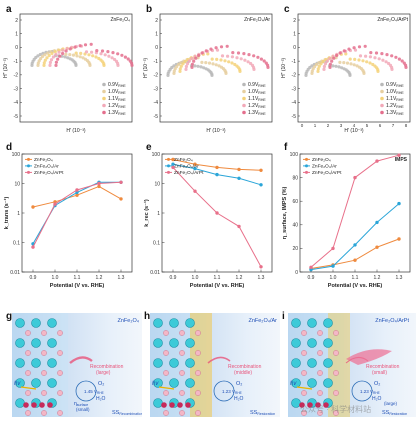 The height and width of the screenshot is (421, 416). Describe the element at coordinates (353, 131) in the screenshot. I see `x-axis-label: H' (10⁻³)` at that location.